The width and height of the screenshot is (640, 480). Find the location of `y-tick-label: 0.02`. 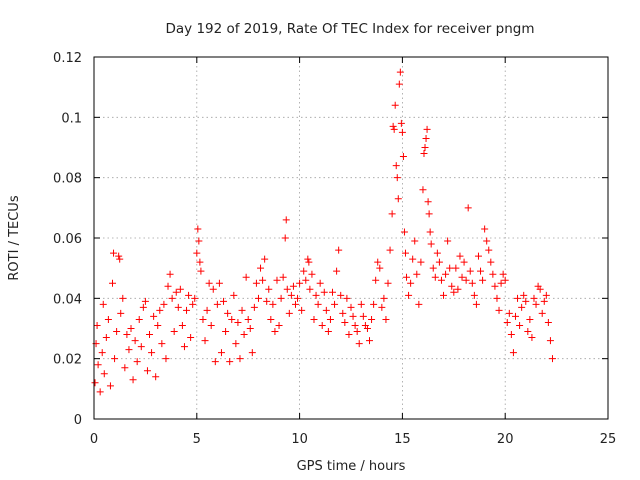

y-tick-label: 0.02 is located at coordinates (67, 360).